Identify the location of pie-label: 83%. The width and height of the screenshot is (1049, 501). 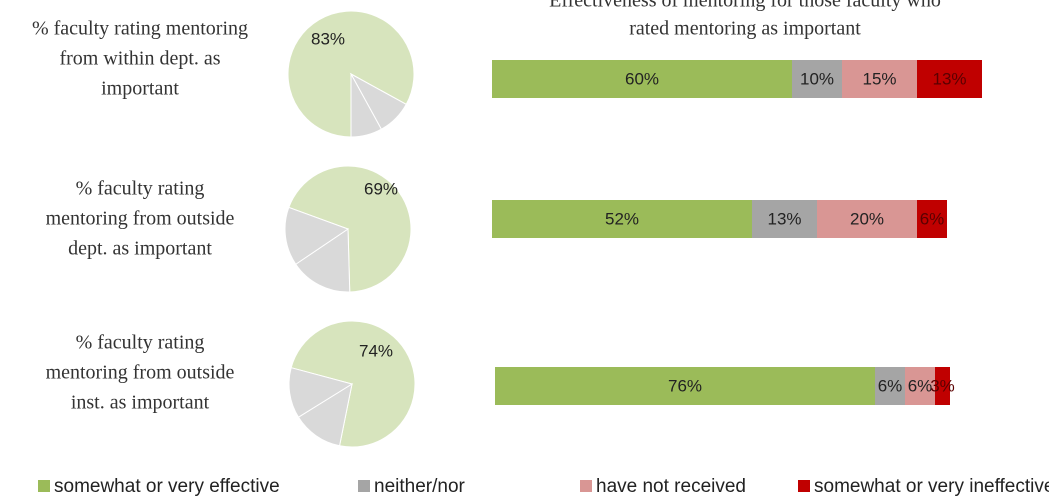
(328, 38).